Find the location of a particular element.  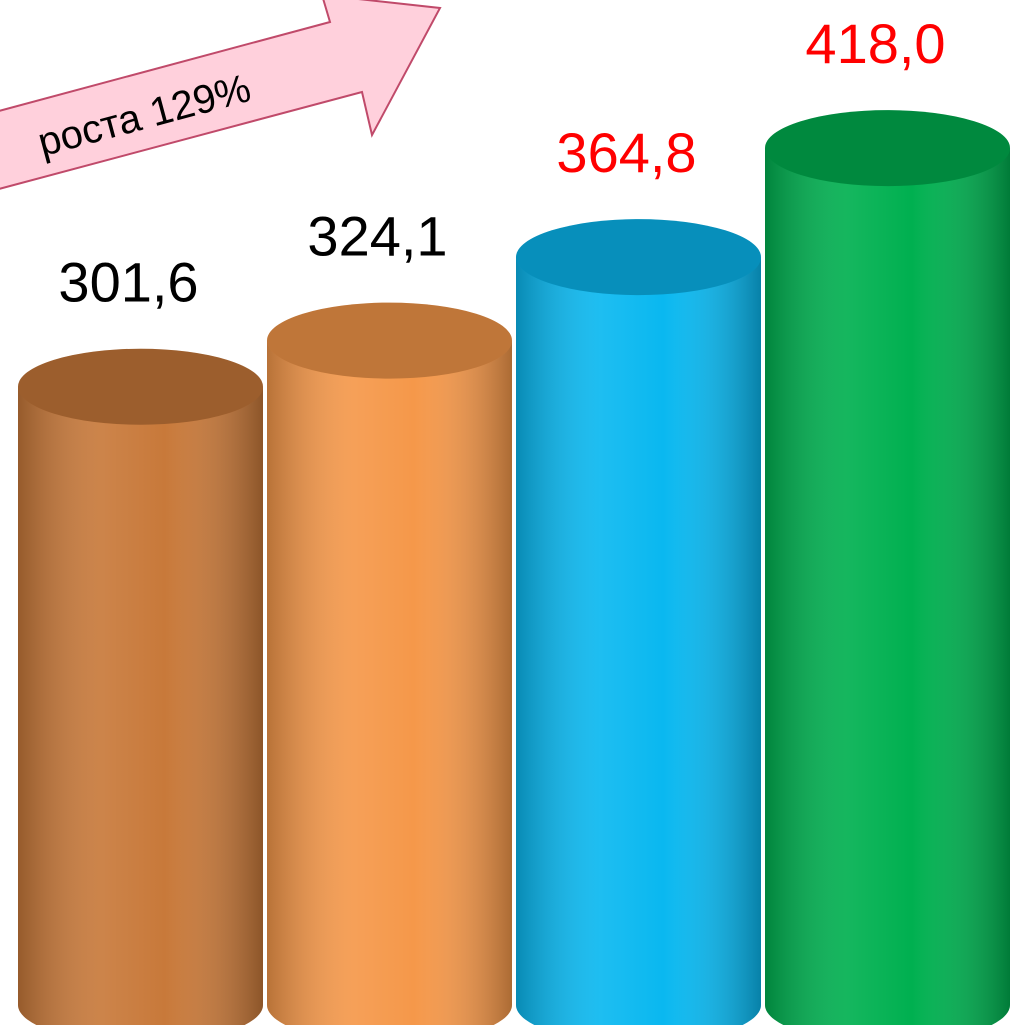

value-label: 364,8 is located at coordinates (626, 152).